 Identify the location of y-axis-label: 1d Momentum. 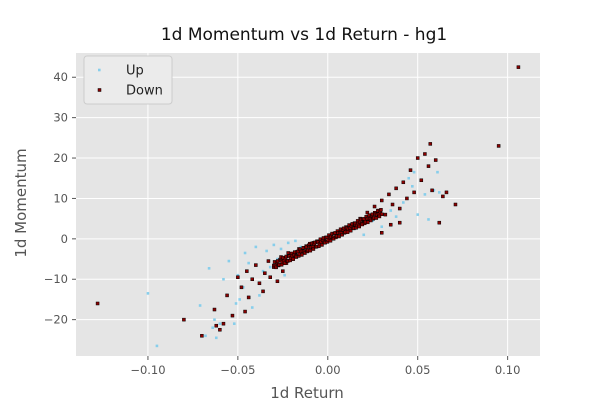
(21, 202).